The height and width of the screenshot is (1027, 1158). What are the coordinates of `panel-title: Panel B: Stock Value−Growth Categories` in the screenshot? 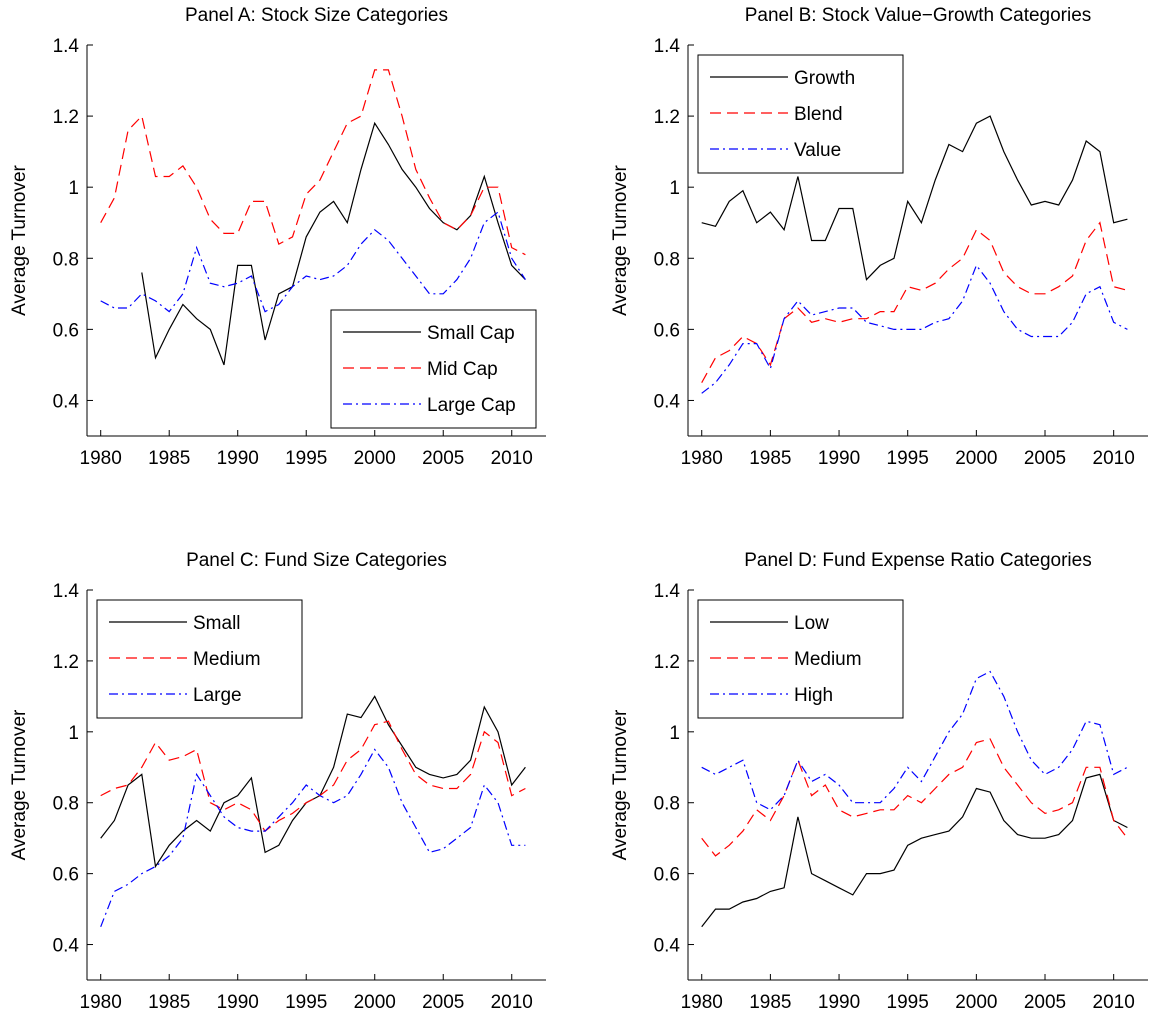 It's located at (918, 15).